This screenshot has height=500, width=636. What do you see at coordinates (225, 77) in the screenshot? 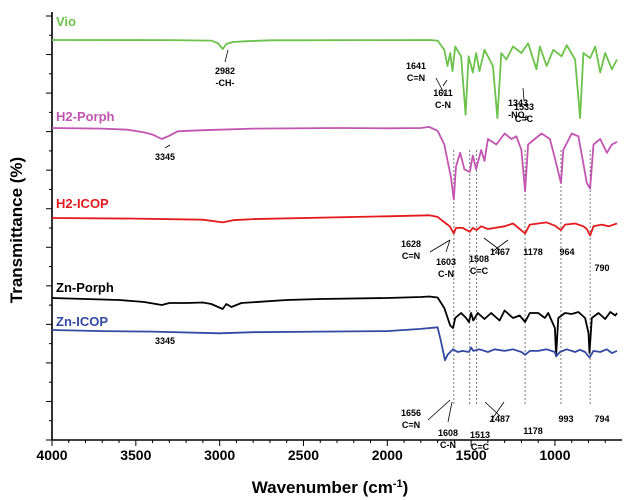
I see `peak-label: 2982 -CH-` at bounding box center [225, 77].